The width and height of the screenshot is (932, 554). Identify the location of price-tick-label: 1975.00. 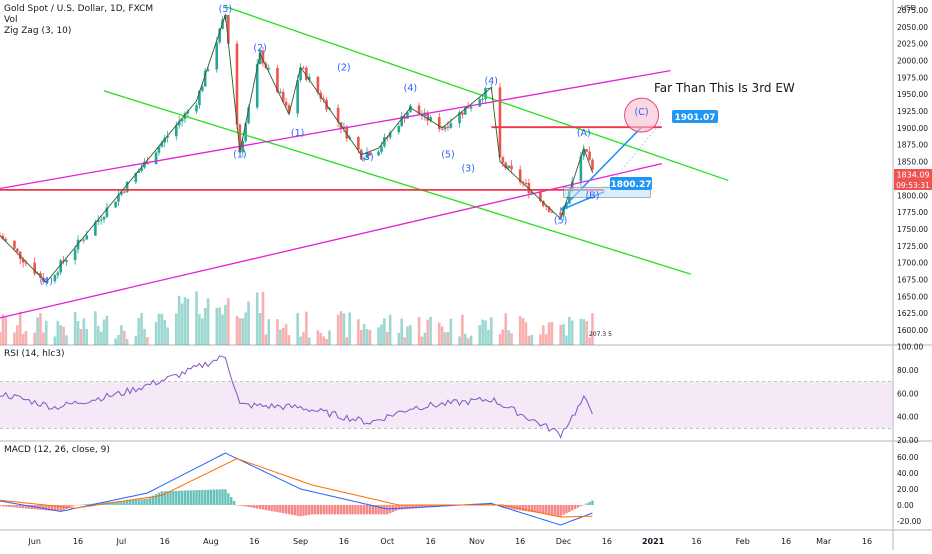
(912, 77).